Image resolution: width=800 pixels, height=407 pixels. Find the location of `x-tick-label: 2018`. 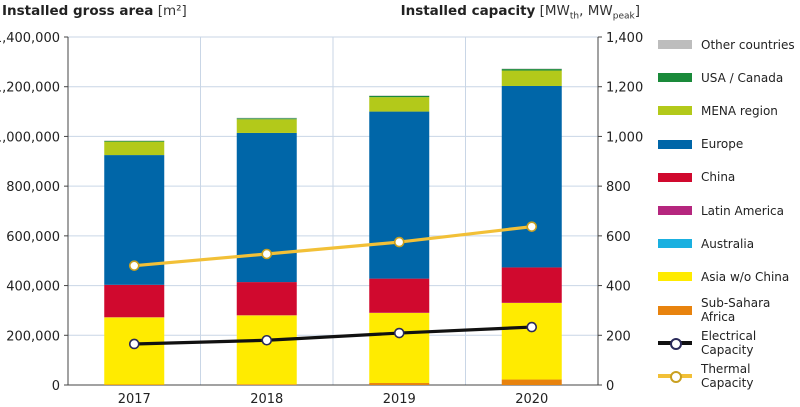

x-tick-label: 2018 is located at coordinates (266, 399).